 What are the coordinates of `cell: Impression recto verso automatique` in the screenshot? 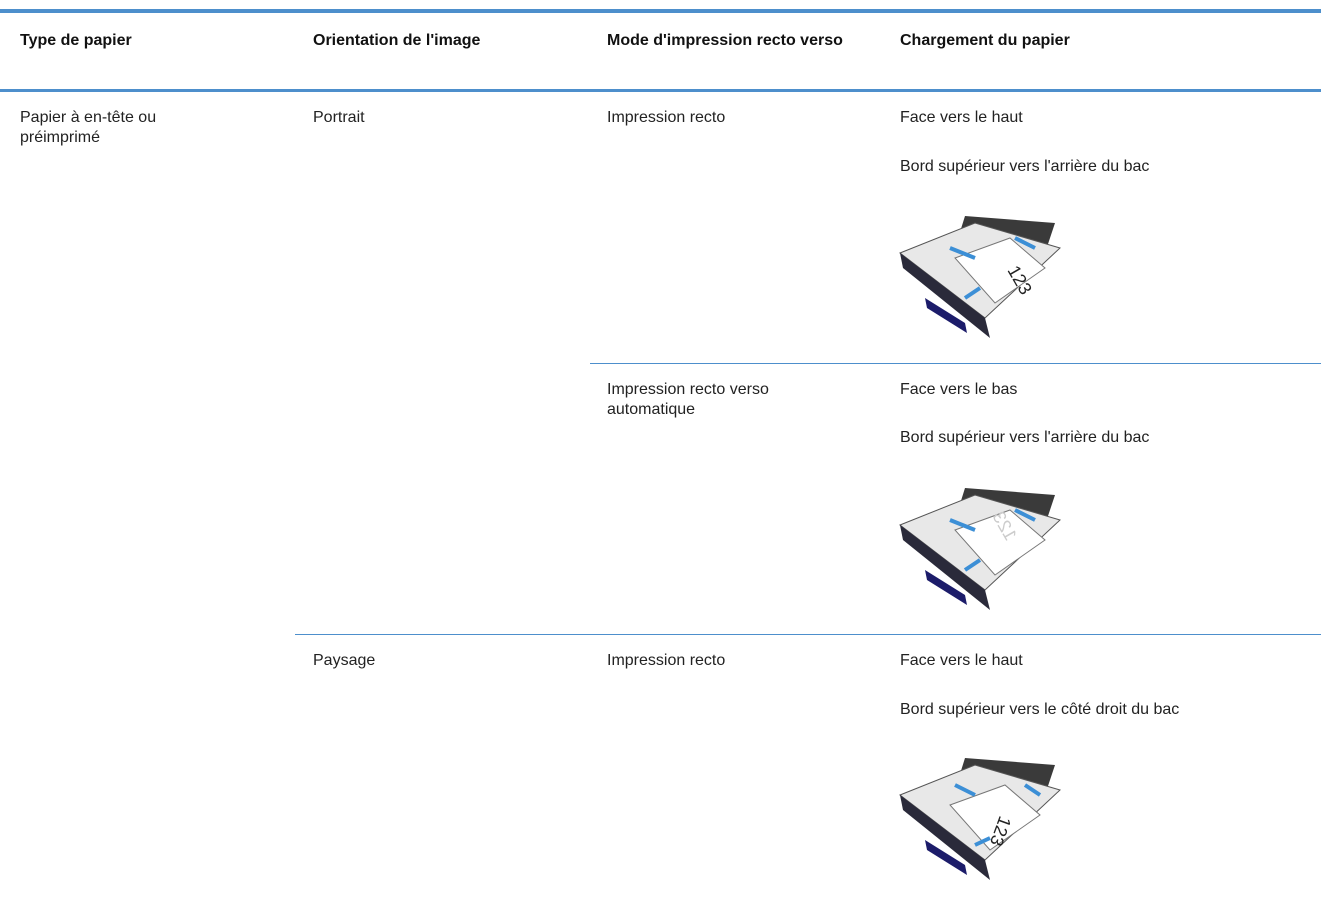 It's located at (688, 399).